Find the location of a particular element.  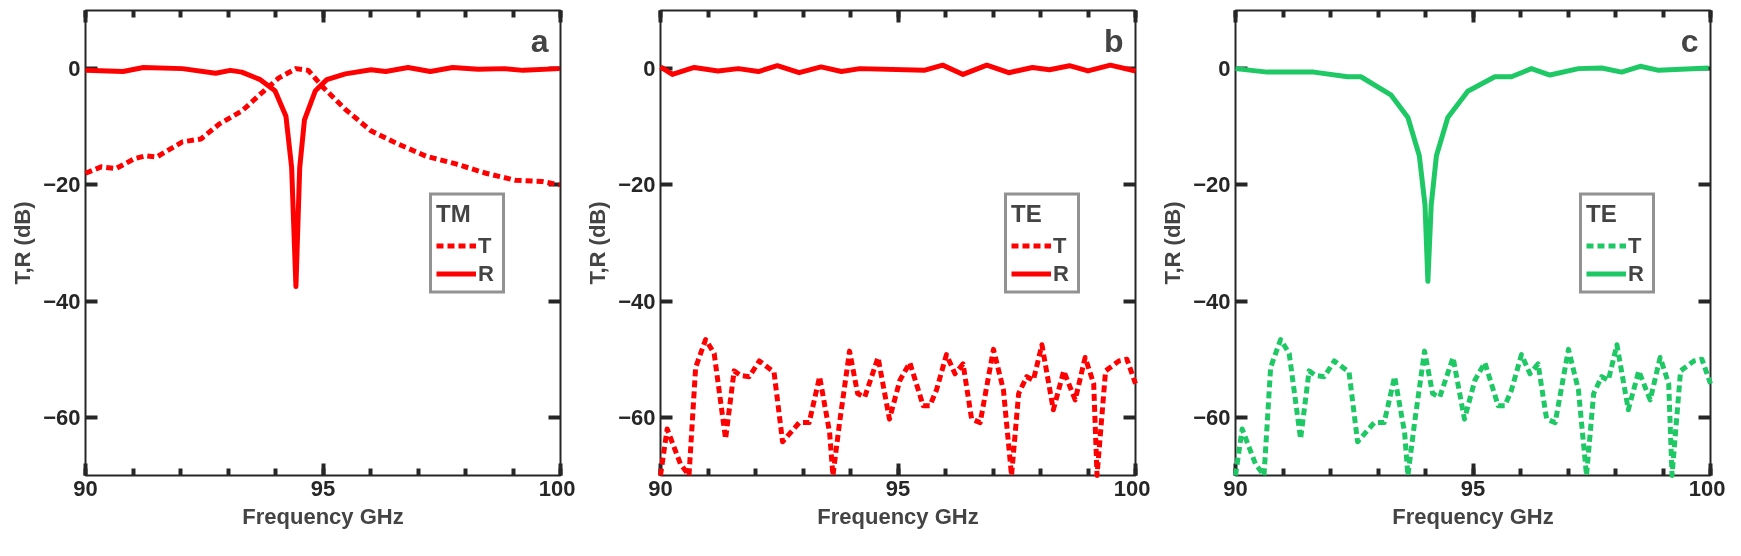

annotation: c is located at coordinates (1689, 40).